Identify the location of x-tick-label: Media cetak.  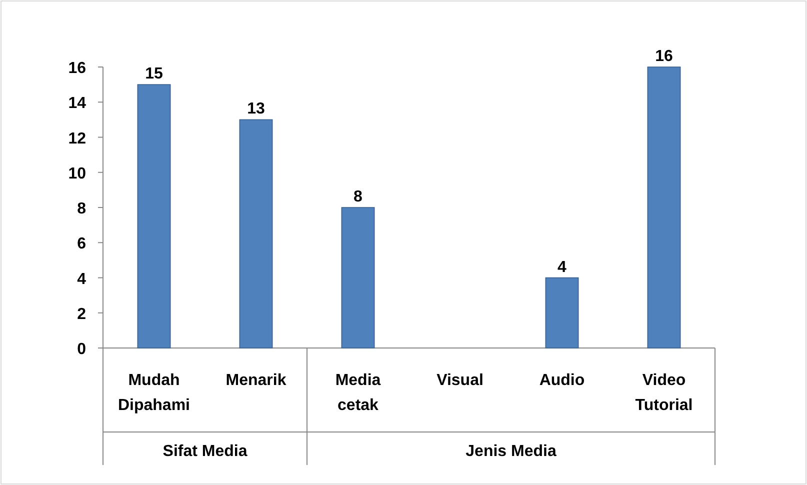
(358, 393).